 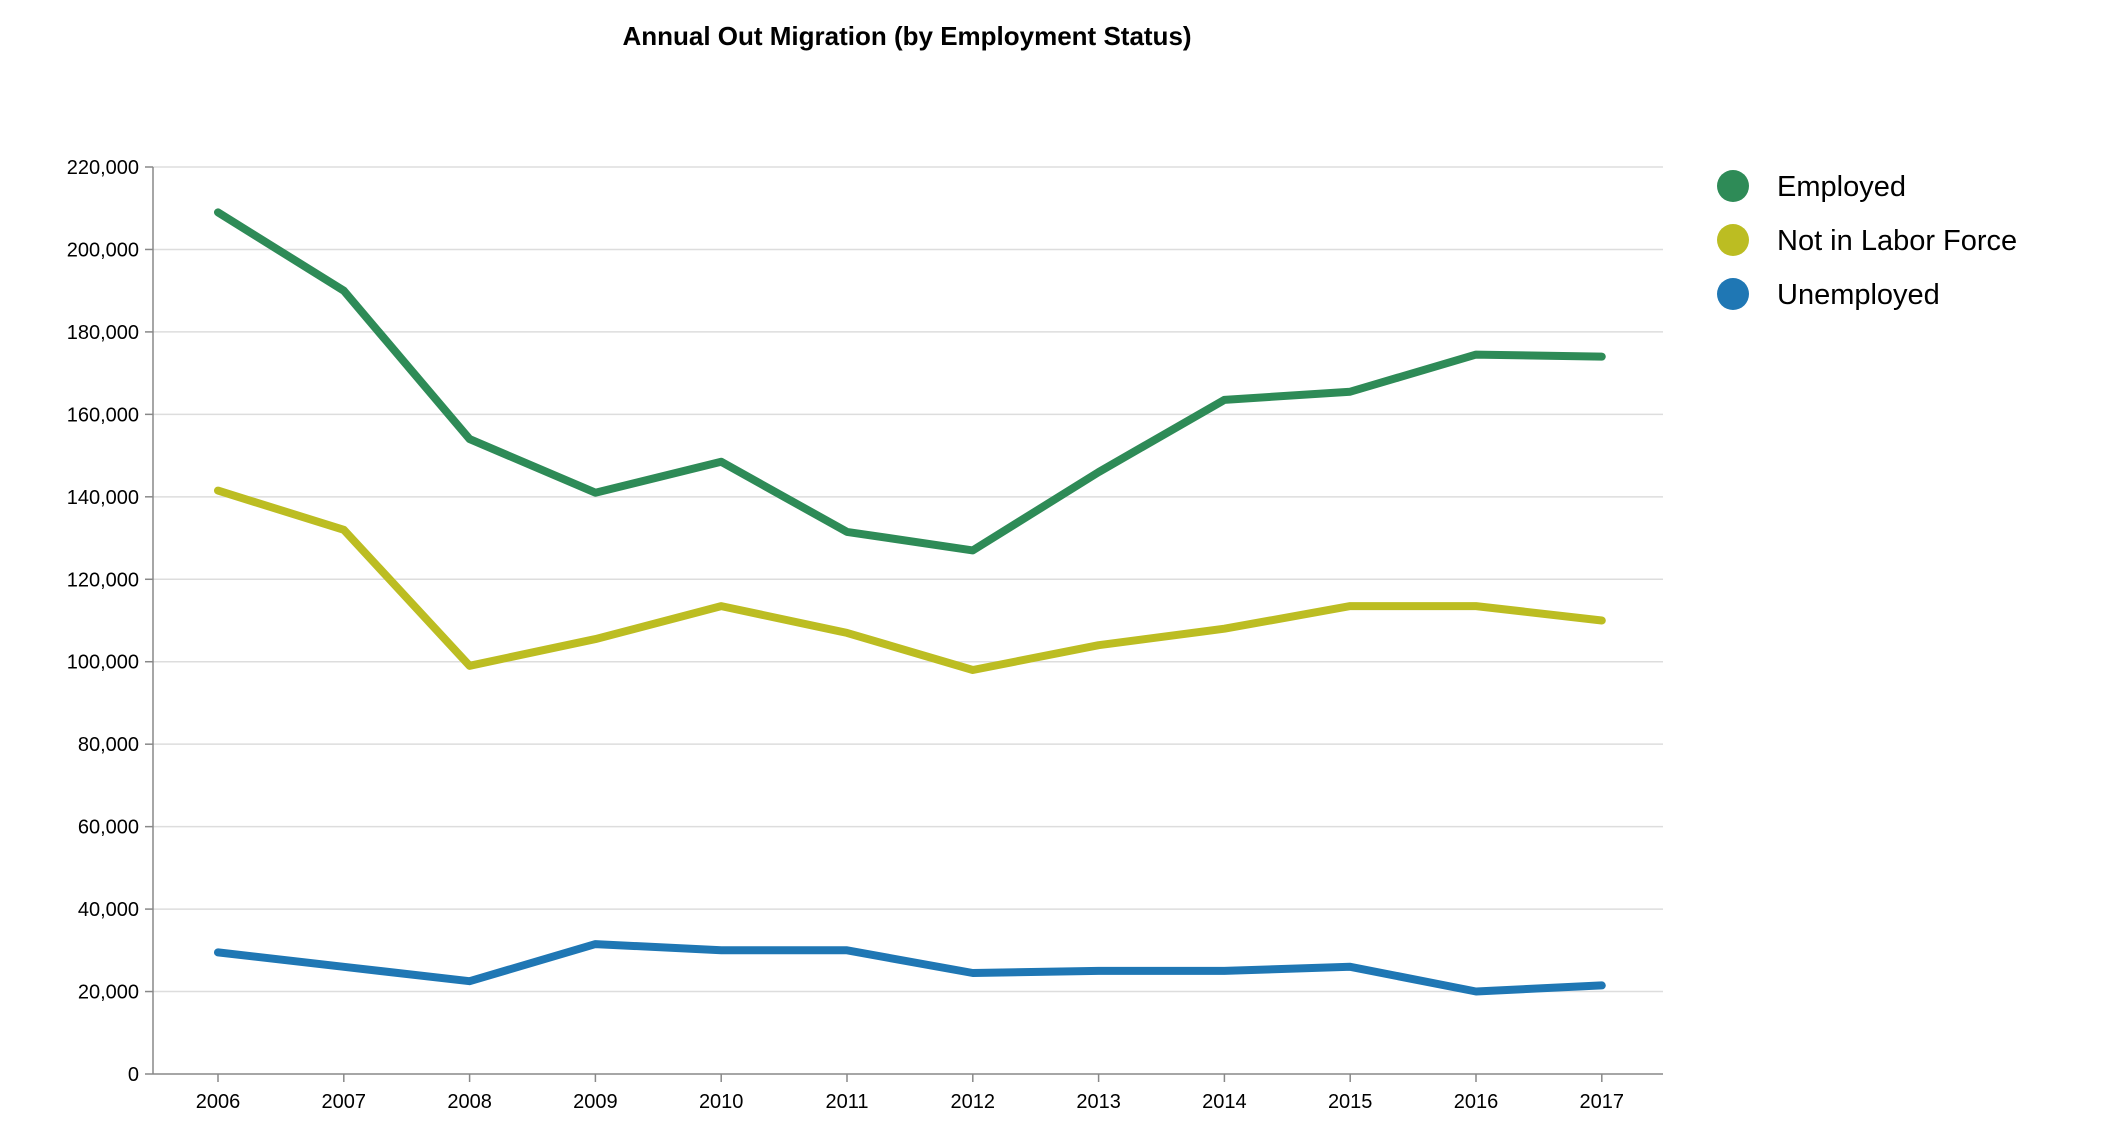 I want to click on series-line-not-in-labor-force, so click(x=910, y=580).